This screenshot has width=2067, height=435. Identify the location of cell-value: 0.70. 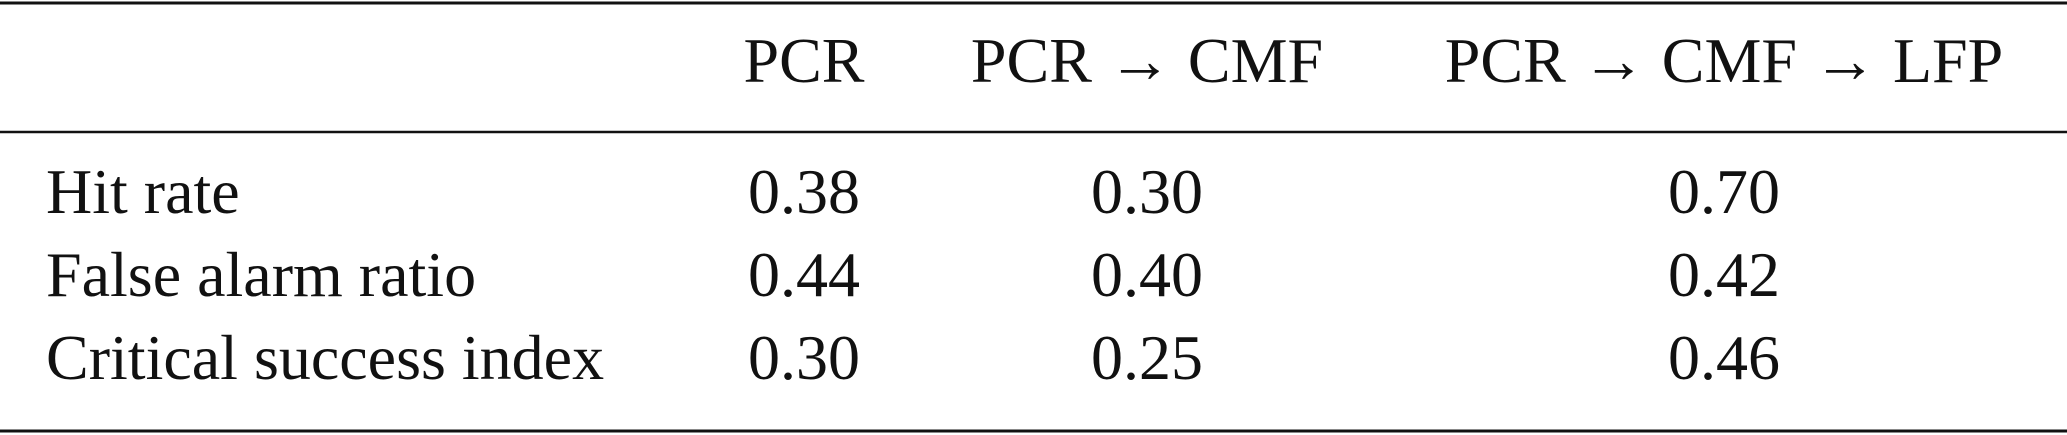
(1724, 191).